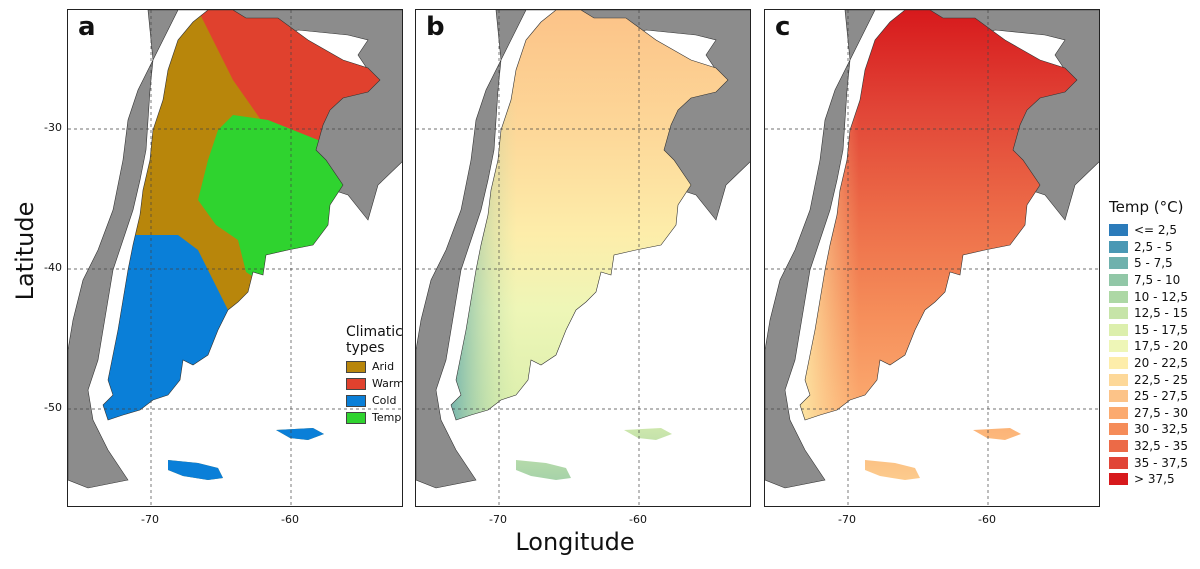 The width and height of the screenshot is (1200, 569). I want to click on temp-legend-item: 22,5 - 25, so click(1148, 379).